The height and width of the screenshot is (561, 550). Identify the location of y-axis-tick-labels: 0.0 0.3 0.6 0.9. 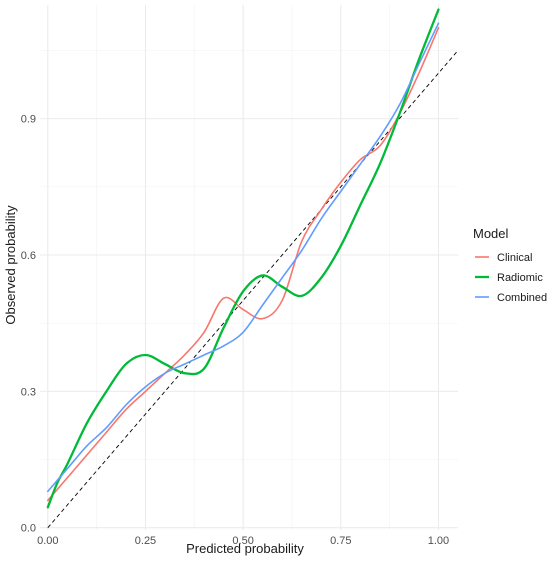
(28, 324).